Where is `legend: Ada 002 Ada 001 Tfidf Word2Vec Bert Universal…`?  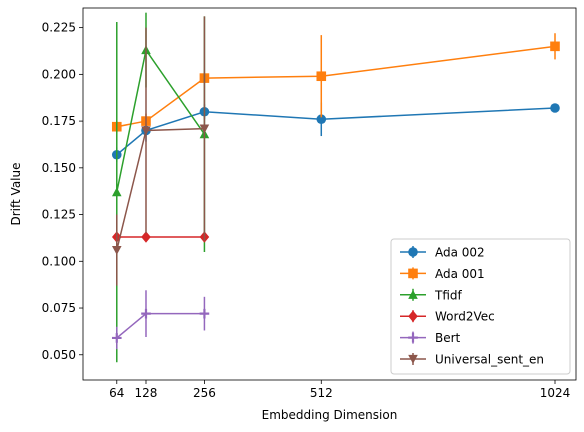 legend: Ada 002 Ada 001 Tfidf Word2Vec Bert Universal… is located at coordinates (480, 306).